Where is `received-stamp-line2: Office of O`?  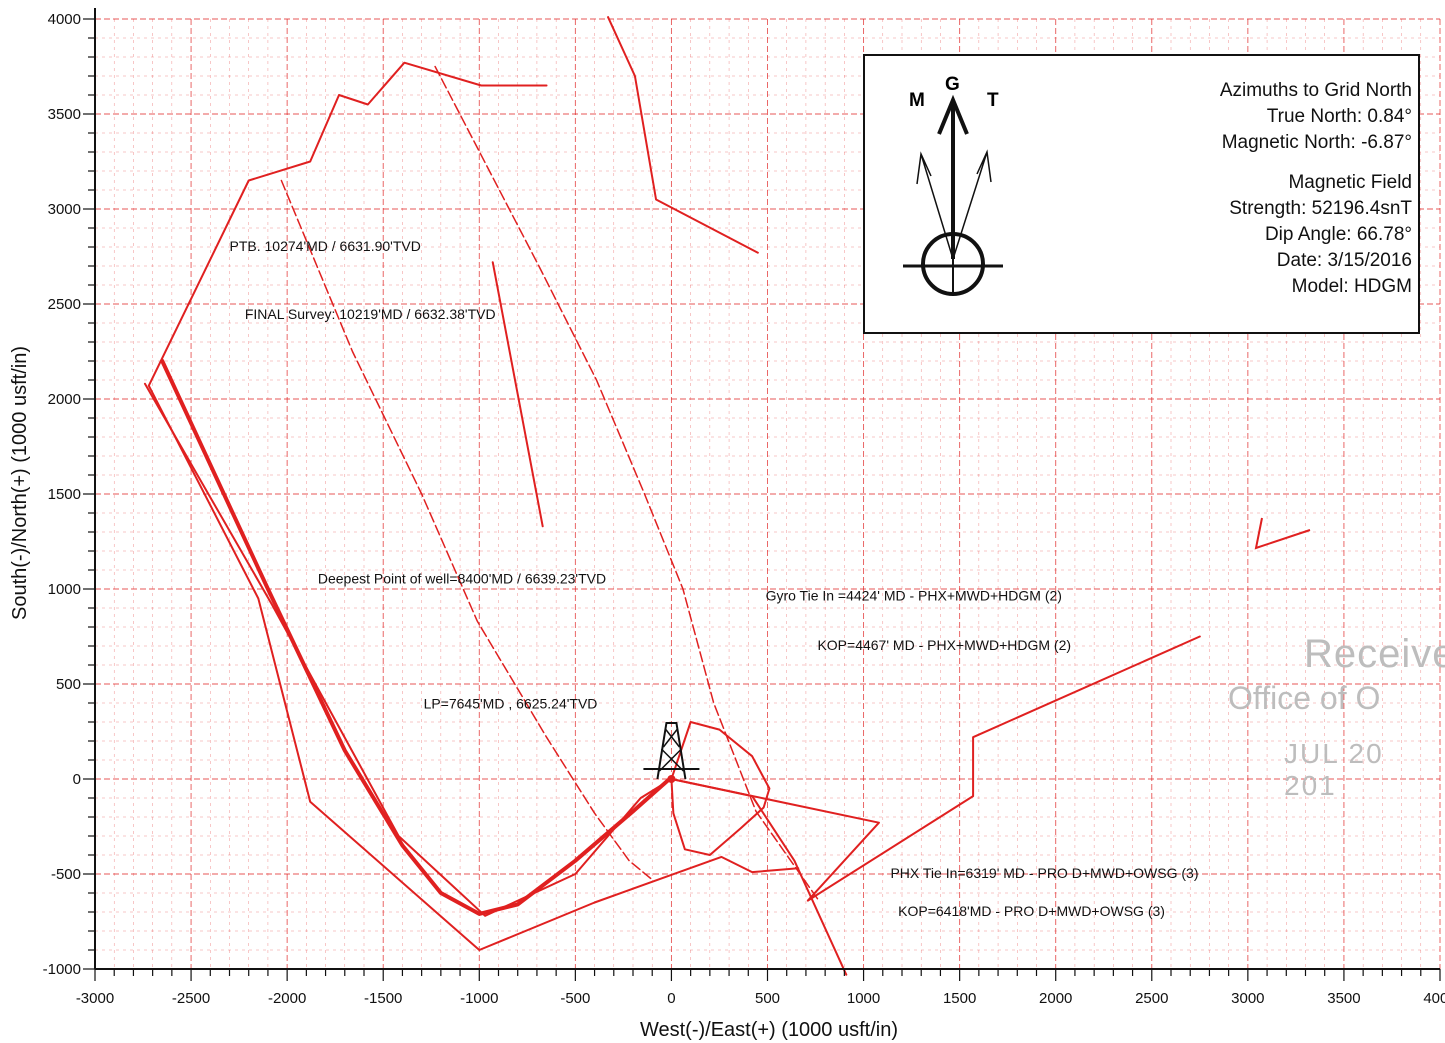 received-stamp-line2: Office of O is located at coordinates (1304, 698).